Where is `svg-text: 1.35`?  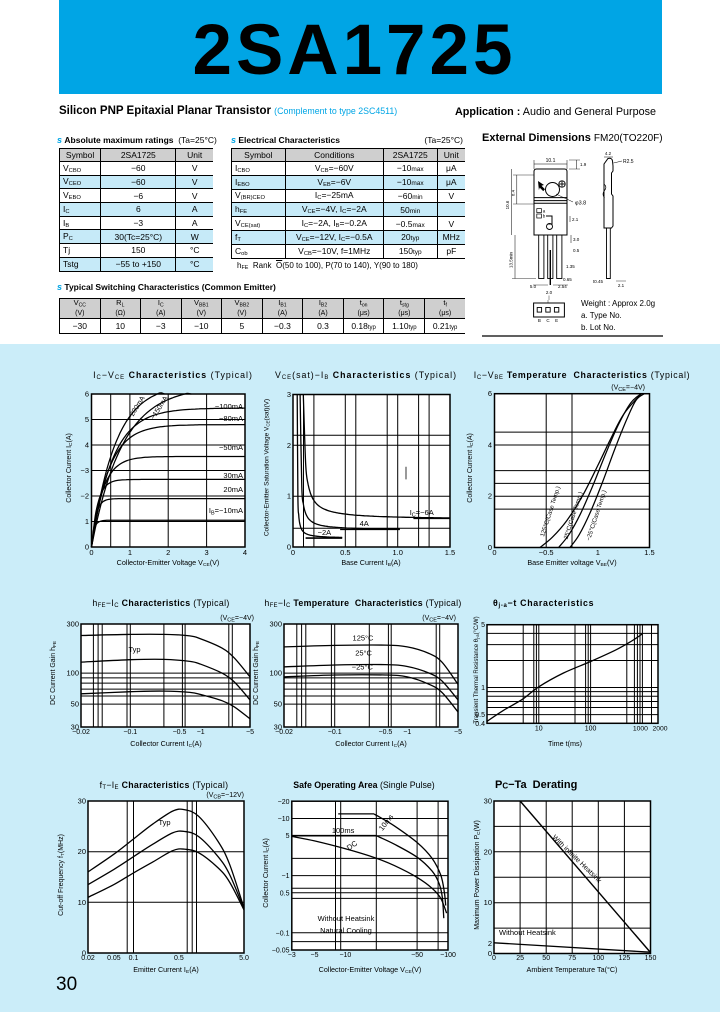
svg-text: 1.35 is located at coordinates (570, 266).